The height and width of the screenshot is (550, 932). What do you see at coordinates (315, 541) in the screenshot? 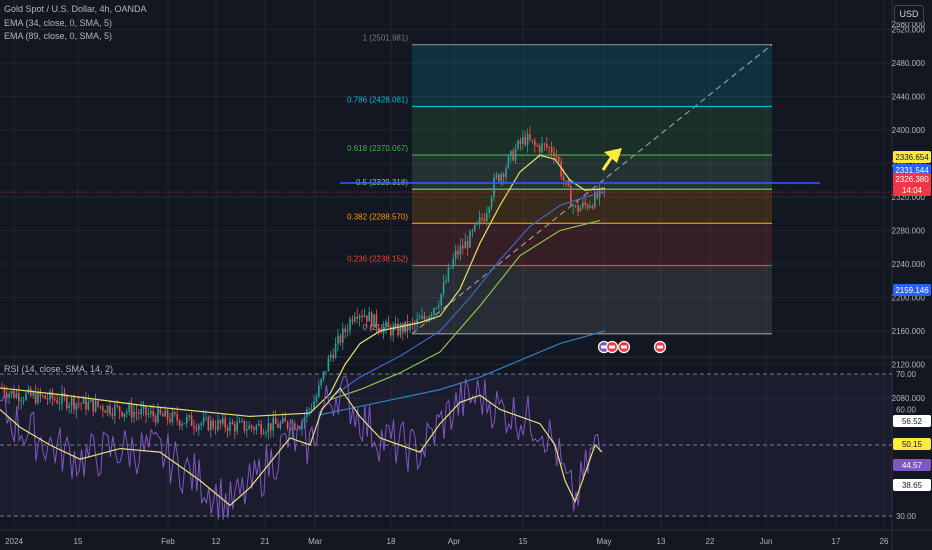
I see `time-tick-label: Mar` at bounding box center [315, 541].